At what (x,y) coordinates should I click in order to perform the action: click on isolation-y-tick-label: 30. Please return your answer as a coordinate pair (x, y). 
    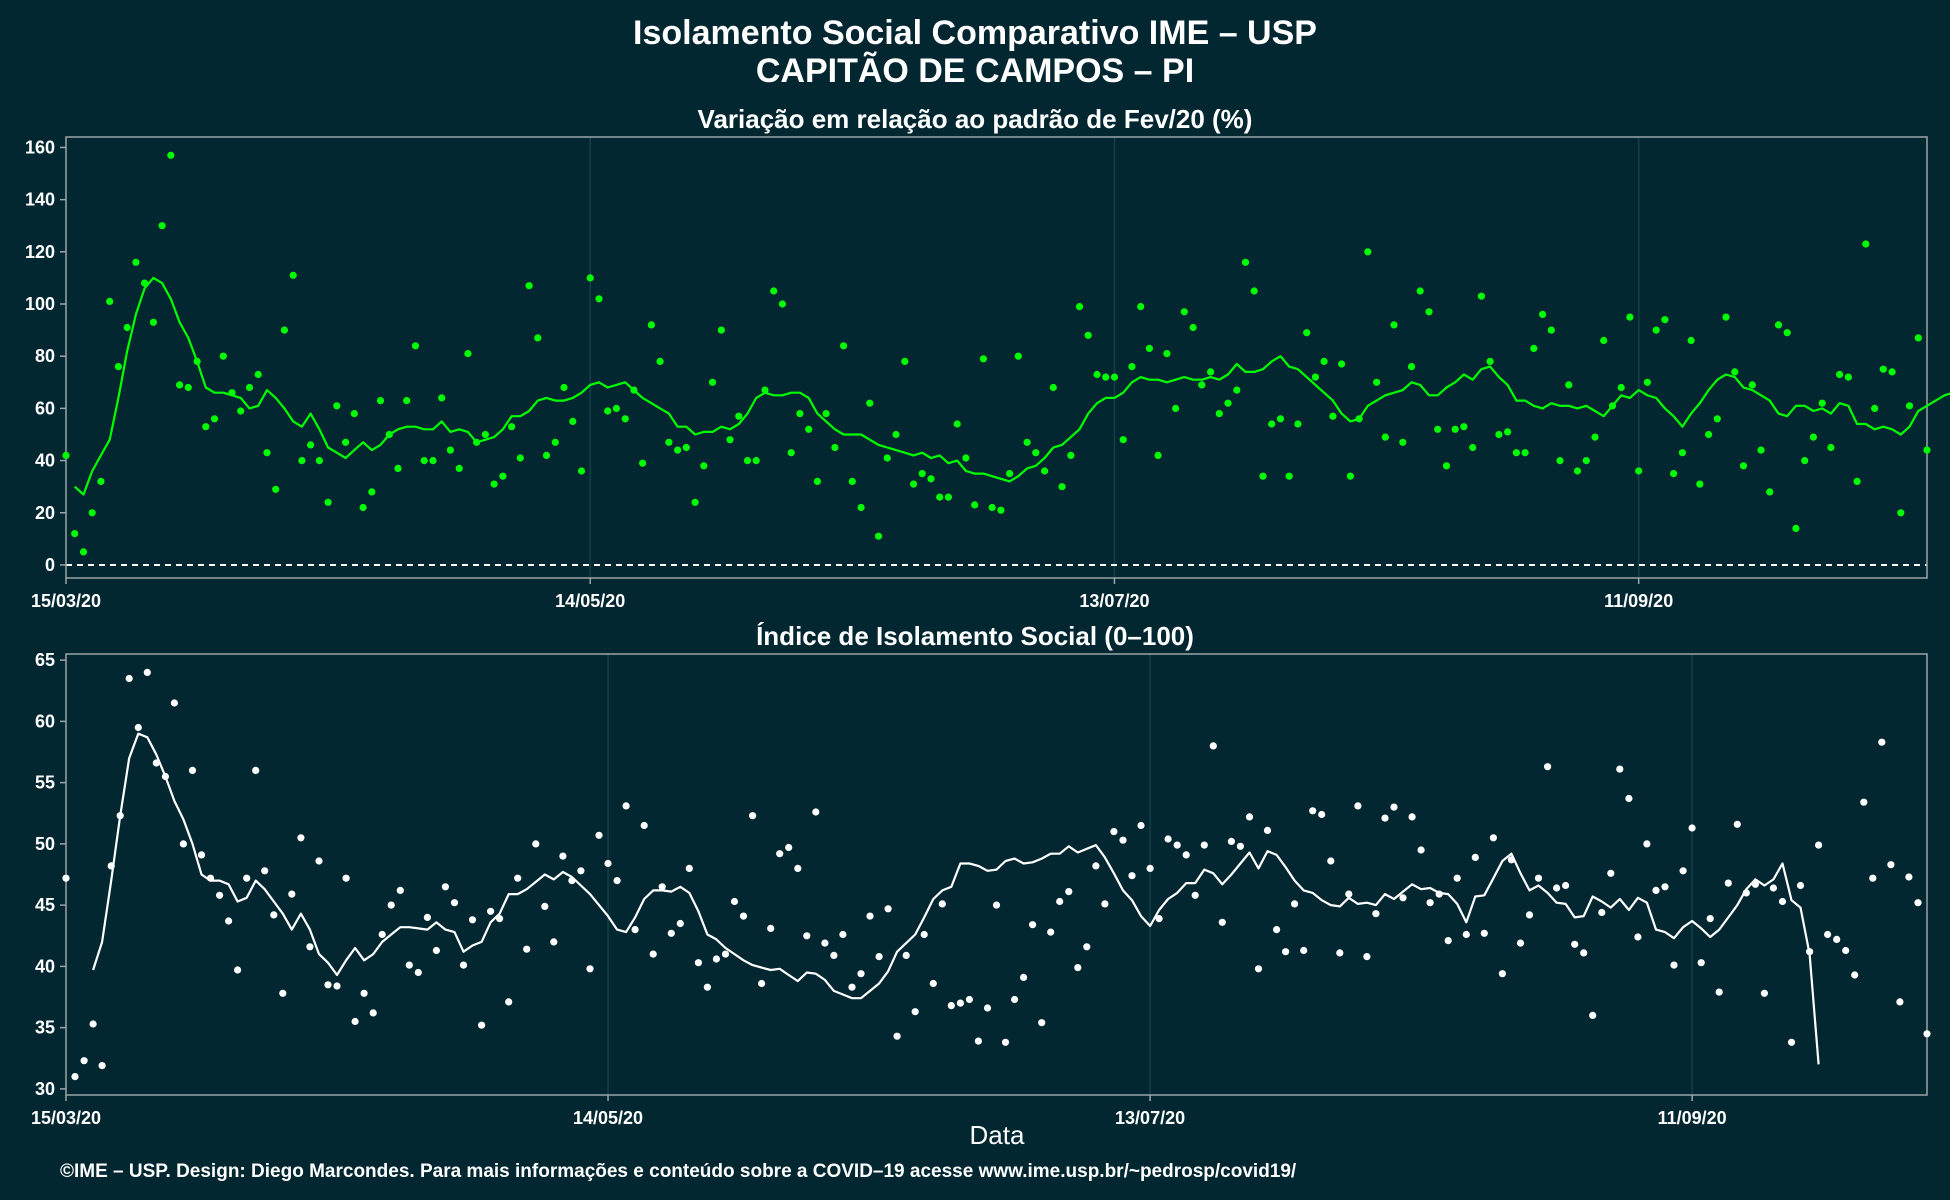
    Looking at the image, I should click on (45, 1089).